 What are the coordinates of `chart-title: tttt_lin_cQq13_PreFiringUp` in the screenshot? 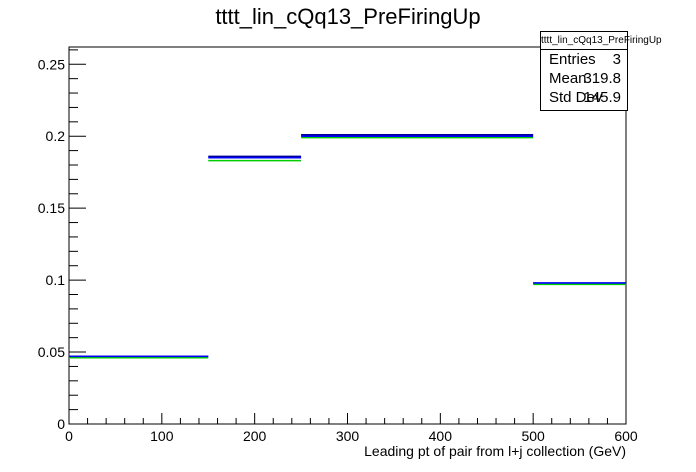 It's located at (348, 16).